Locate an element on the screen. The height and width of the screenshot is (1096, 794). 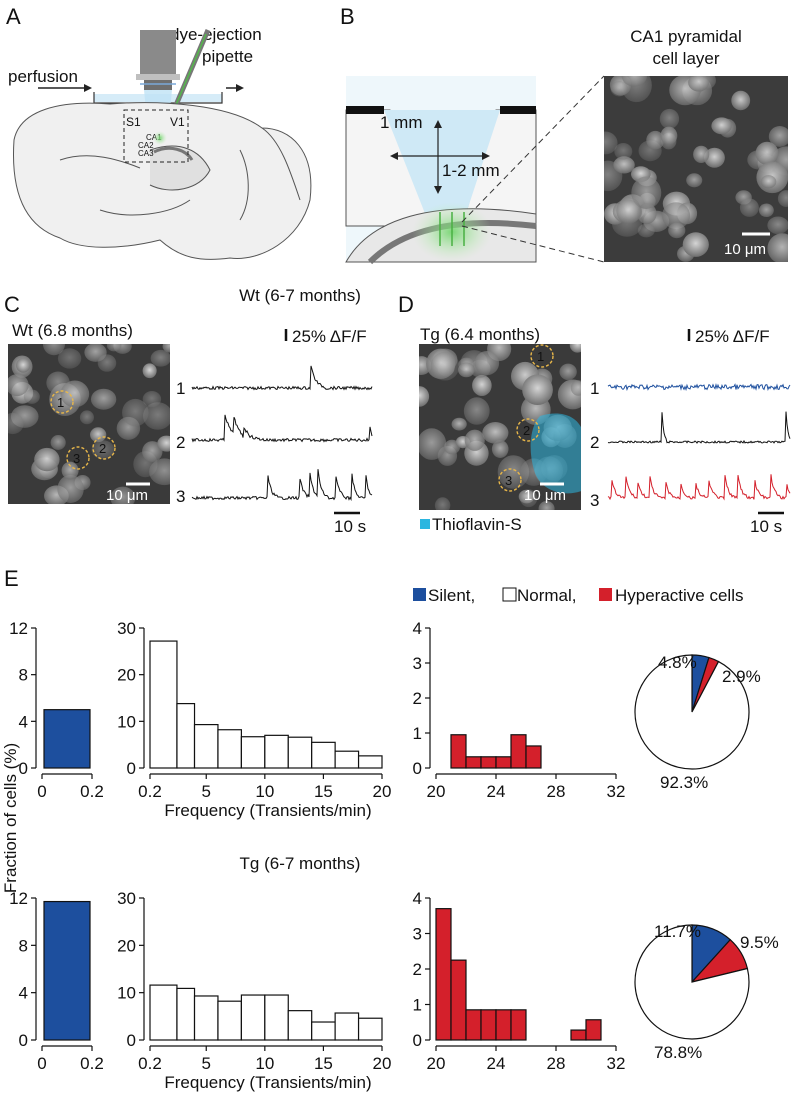
y-tick-label: 3 is located at coordinates (417, 663).